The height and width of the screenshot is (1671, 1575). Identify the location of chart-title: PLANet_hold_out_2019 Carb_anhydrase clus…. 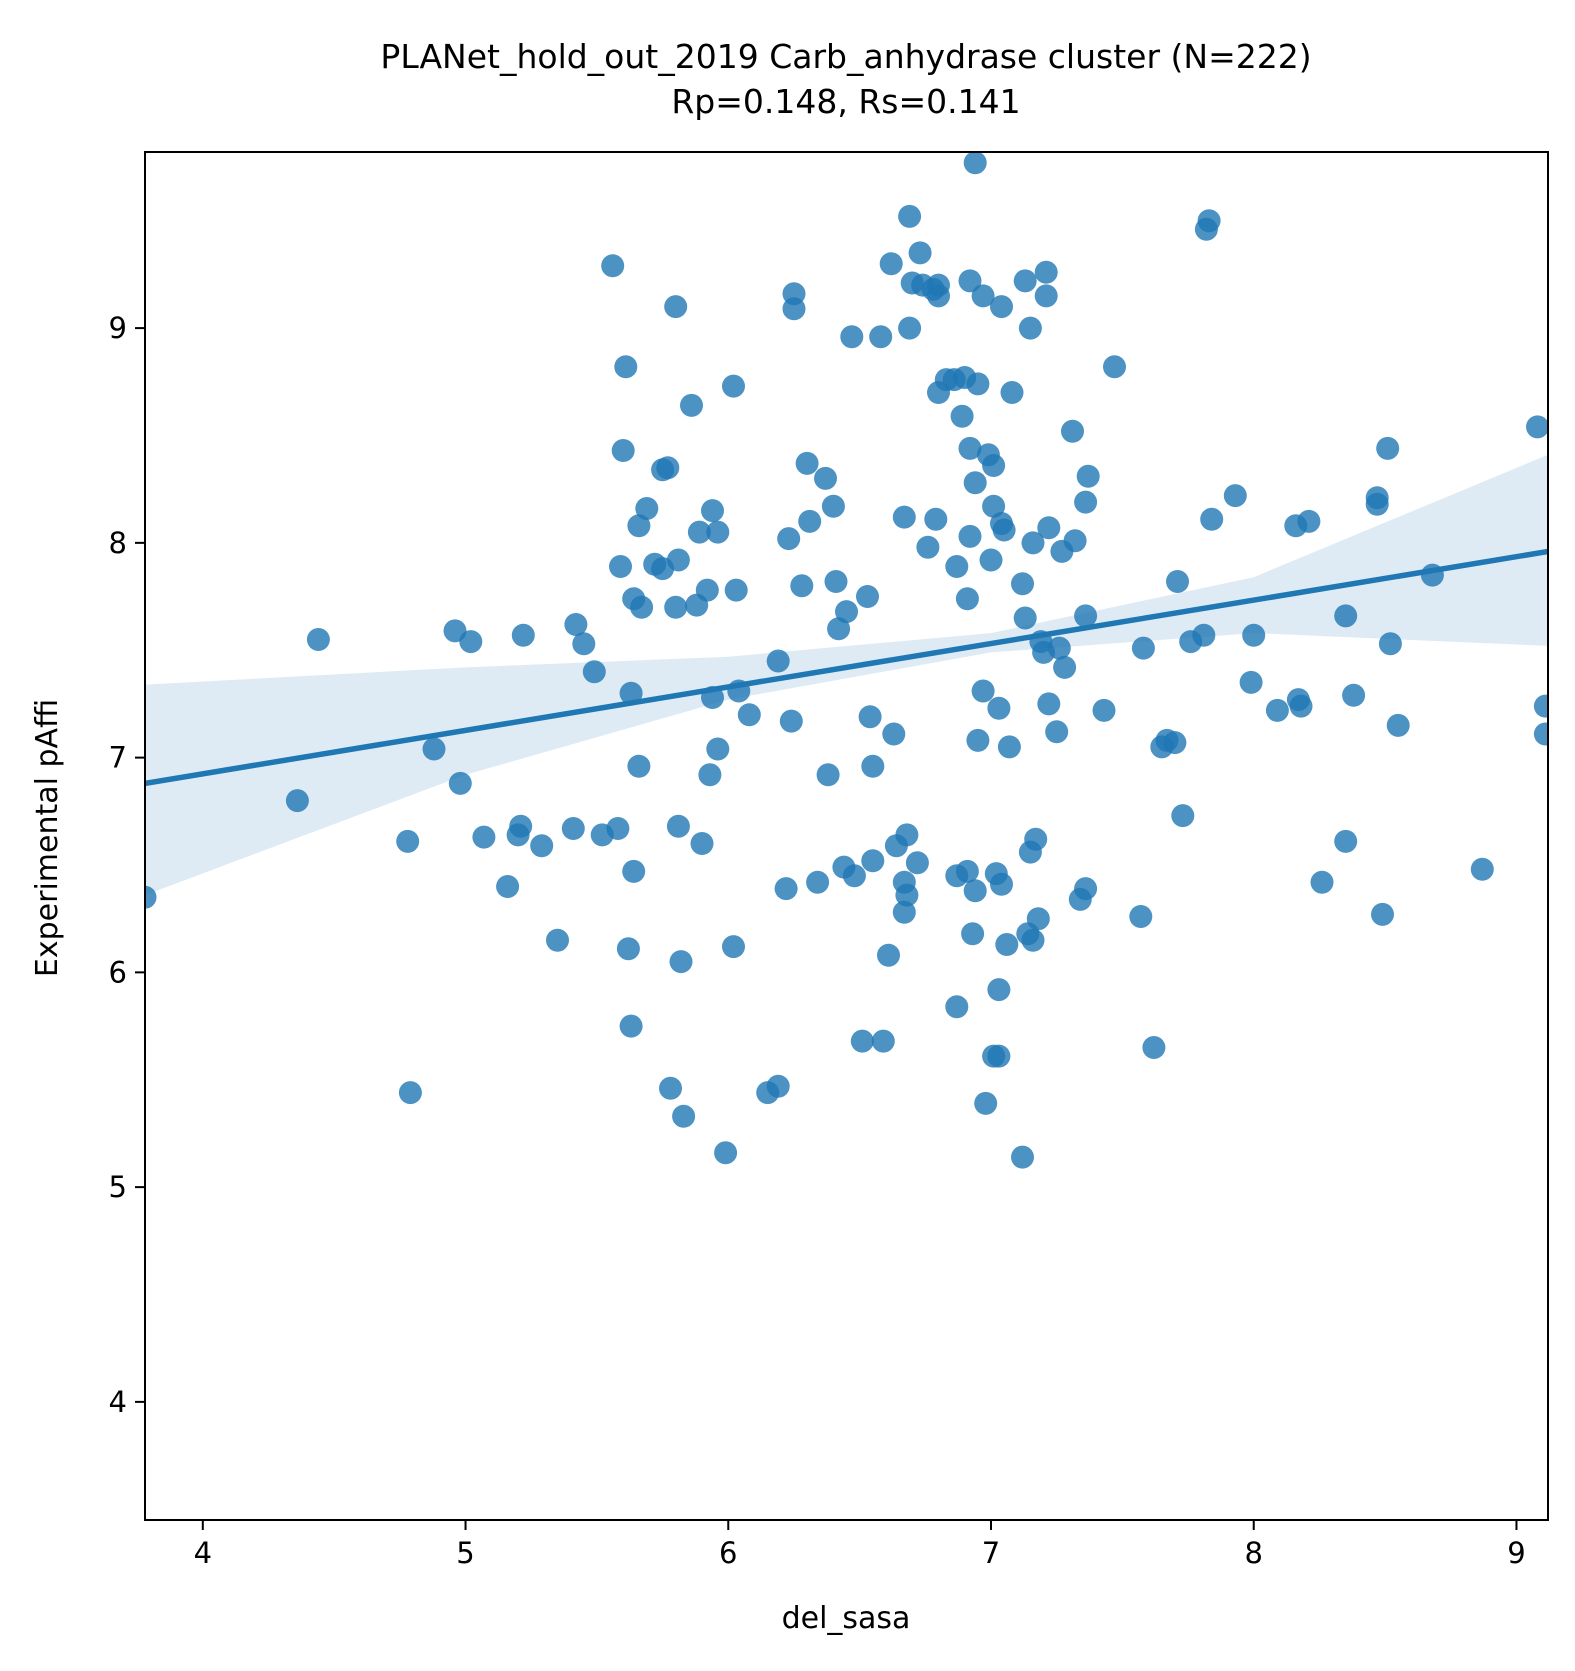
(845, 56).